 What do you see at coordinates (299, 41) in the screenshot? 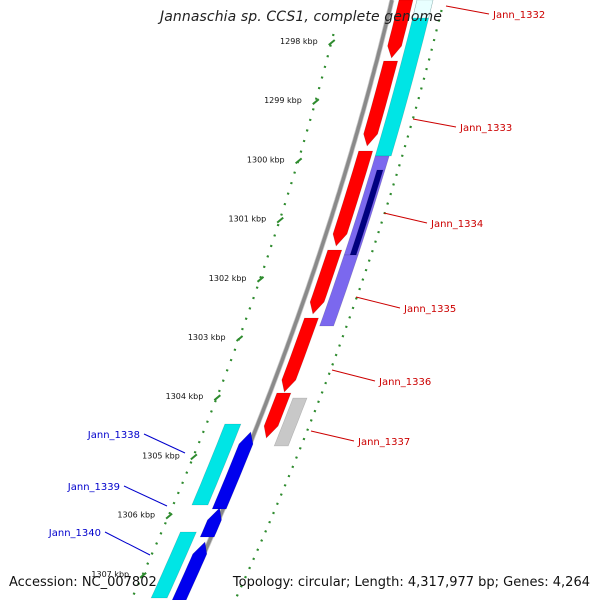
I see `tick-label: 1298 kbp` at bounding box center [299, 41].